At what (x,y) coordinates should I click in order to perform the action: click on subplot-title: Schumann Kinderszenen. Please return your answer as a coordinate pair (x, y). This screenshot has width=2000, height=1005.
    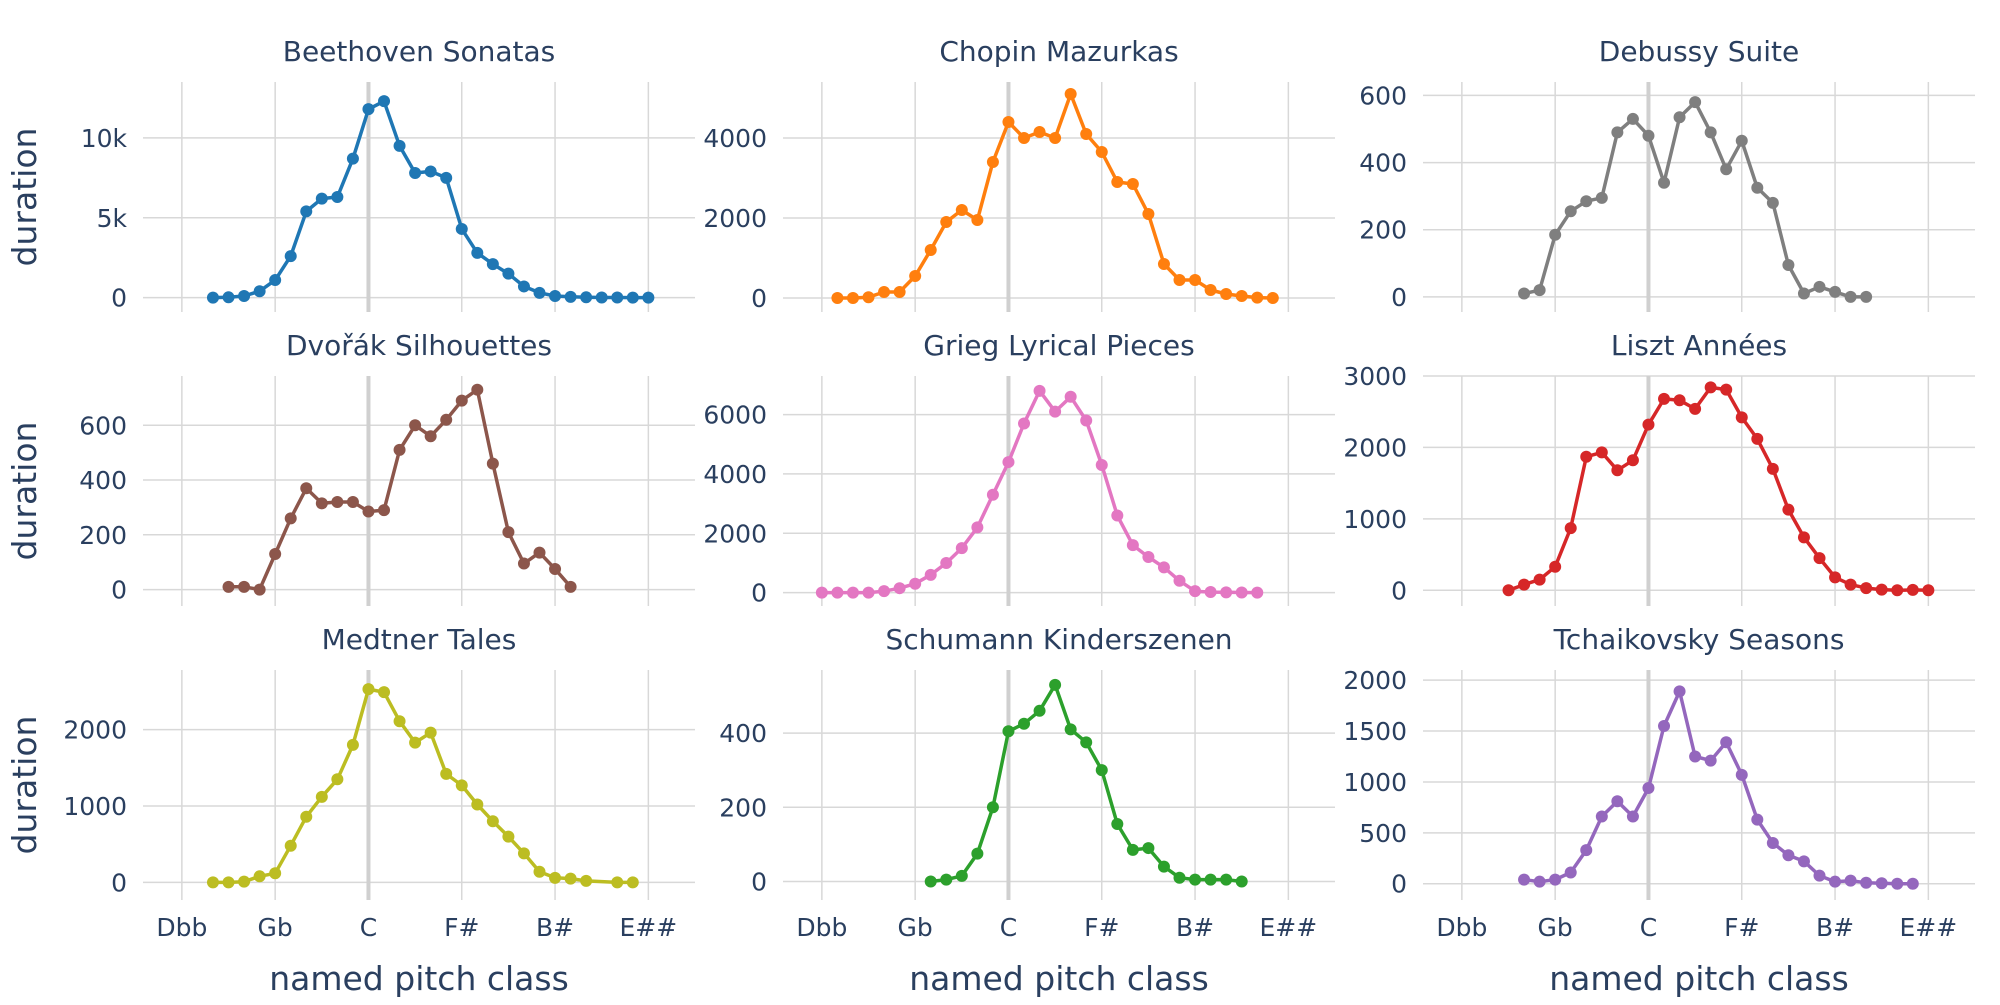
    Looking at the image, I should click on (1058, 639).